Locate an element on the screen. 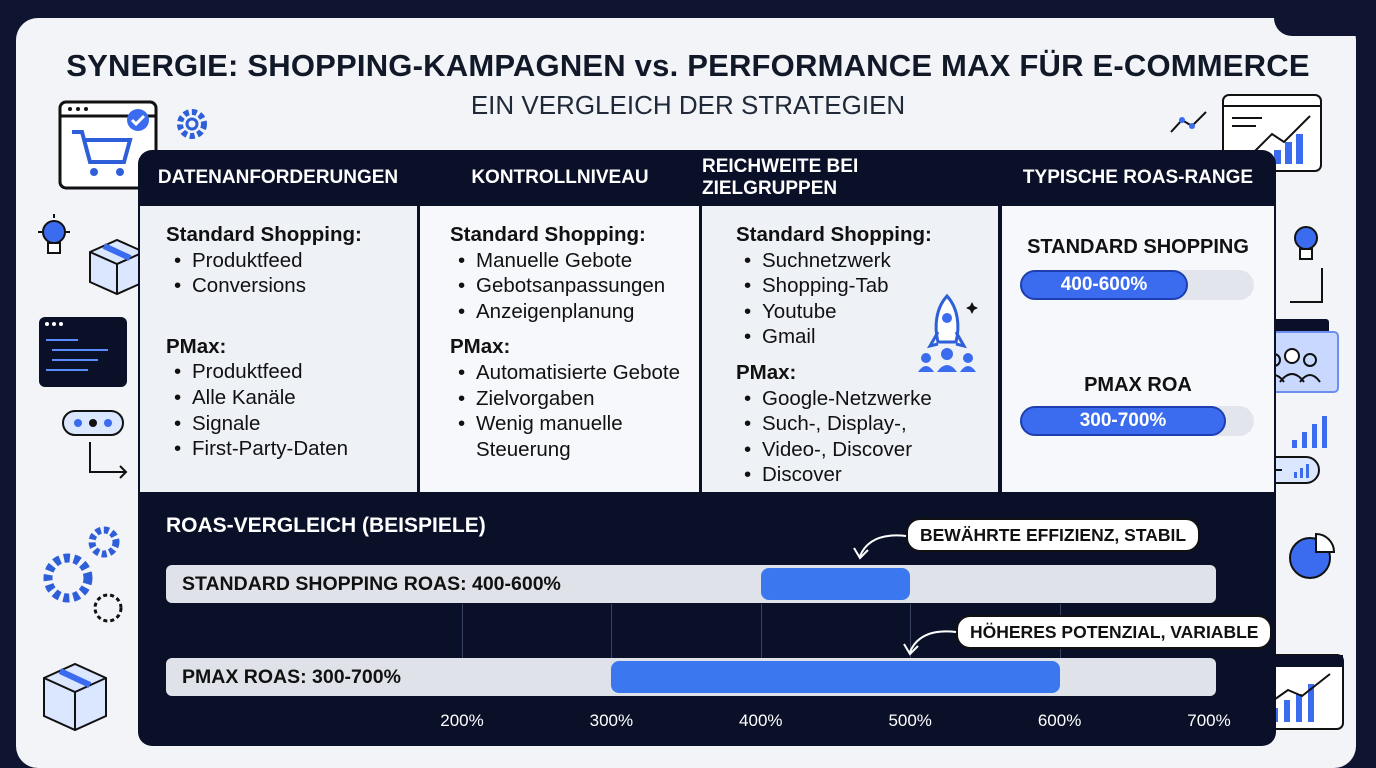 Image resolution: width=1376 pixels, height=768 pixels. list-item: Suchnetzwerk is located at coordinates (871, 261).